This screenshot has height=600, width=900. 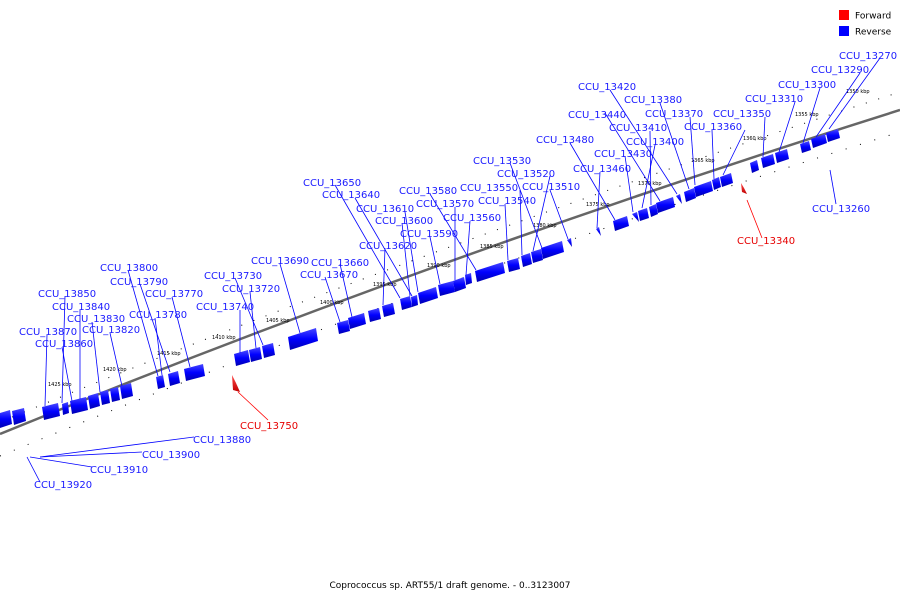 What do you see at coordinates (63, 485) in the screenshot?
I see `gene-label: CCU_13920` at bounding box center [63, 485].